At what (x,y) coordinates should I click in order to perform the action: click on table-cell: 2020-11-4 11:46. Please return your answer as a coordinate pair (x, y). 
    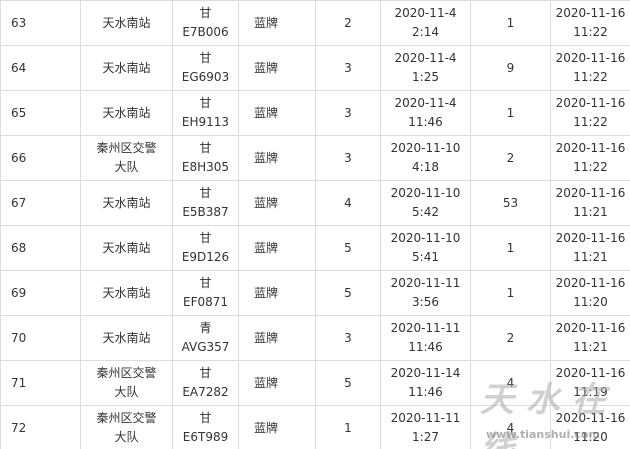
    Looking at the image, I should click on (425, 113).